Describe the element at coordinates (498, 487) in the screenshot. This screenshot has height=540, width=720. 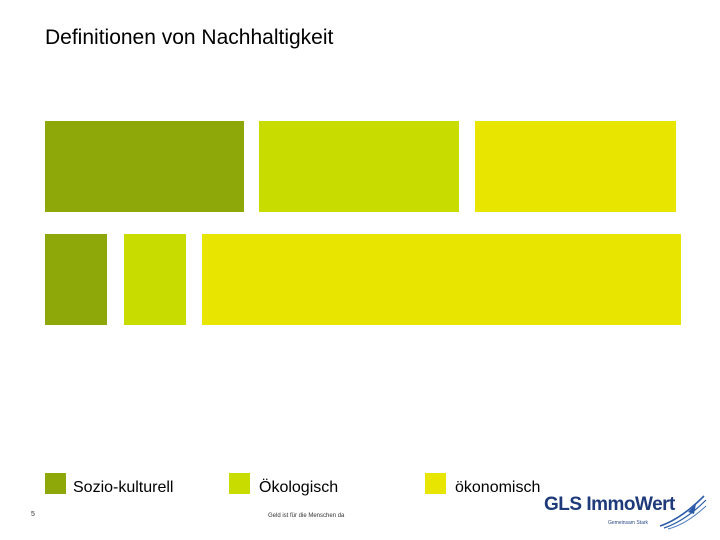
I see `legend-label-oekonomisch: ökonomisch` at that location.